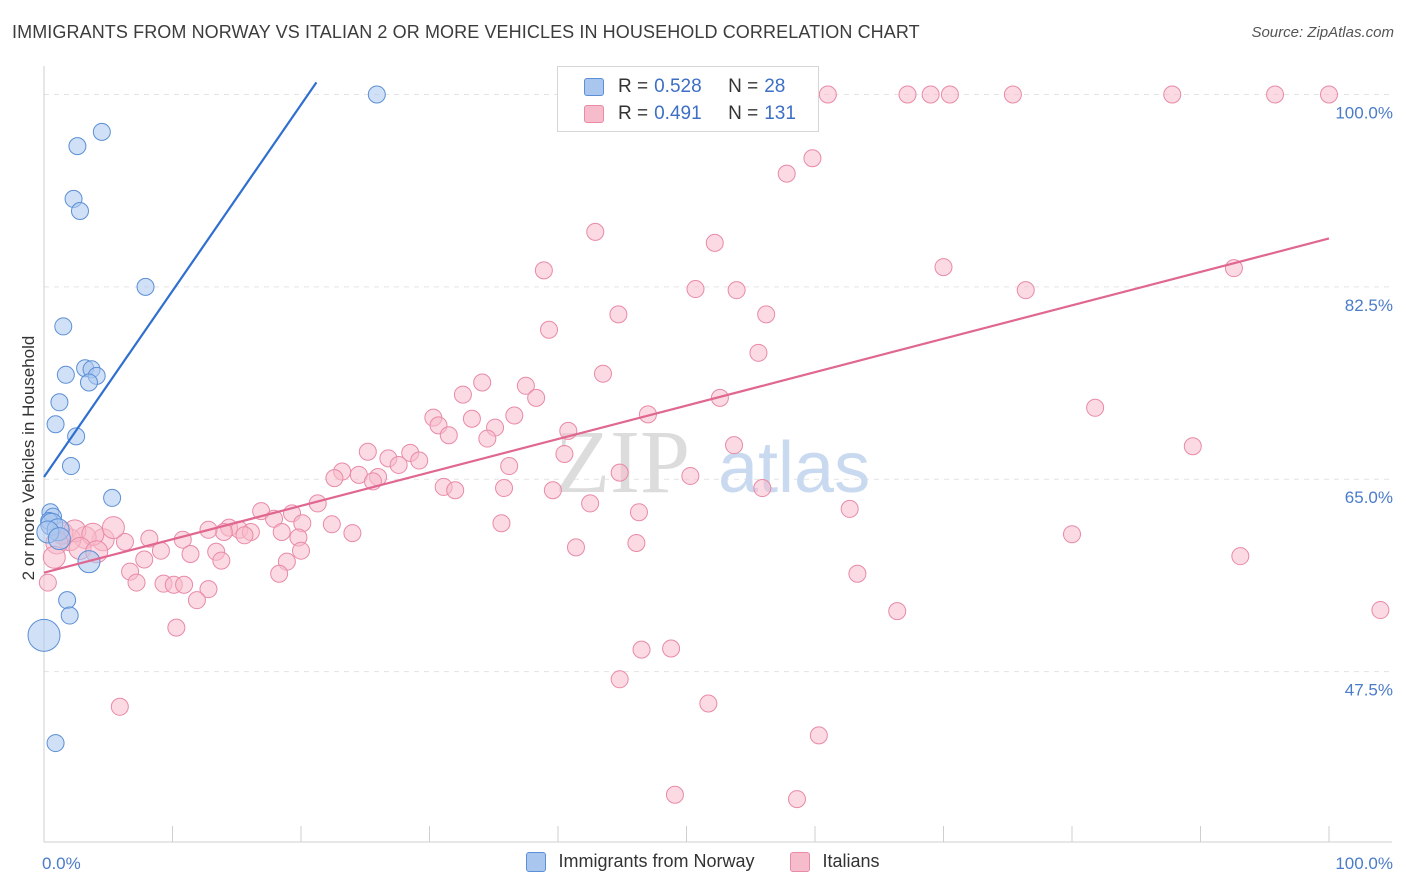 The width and height of the screenshot is (1406, 892). I want to click on legend-item-italians: Italians, so click(835, 861).